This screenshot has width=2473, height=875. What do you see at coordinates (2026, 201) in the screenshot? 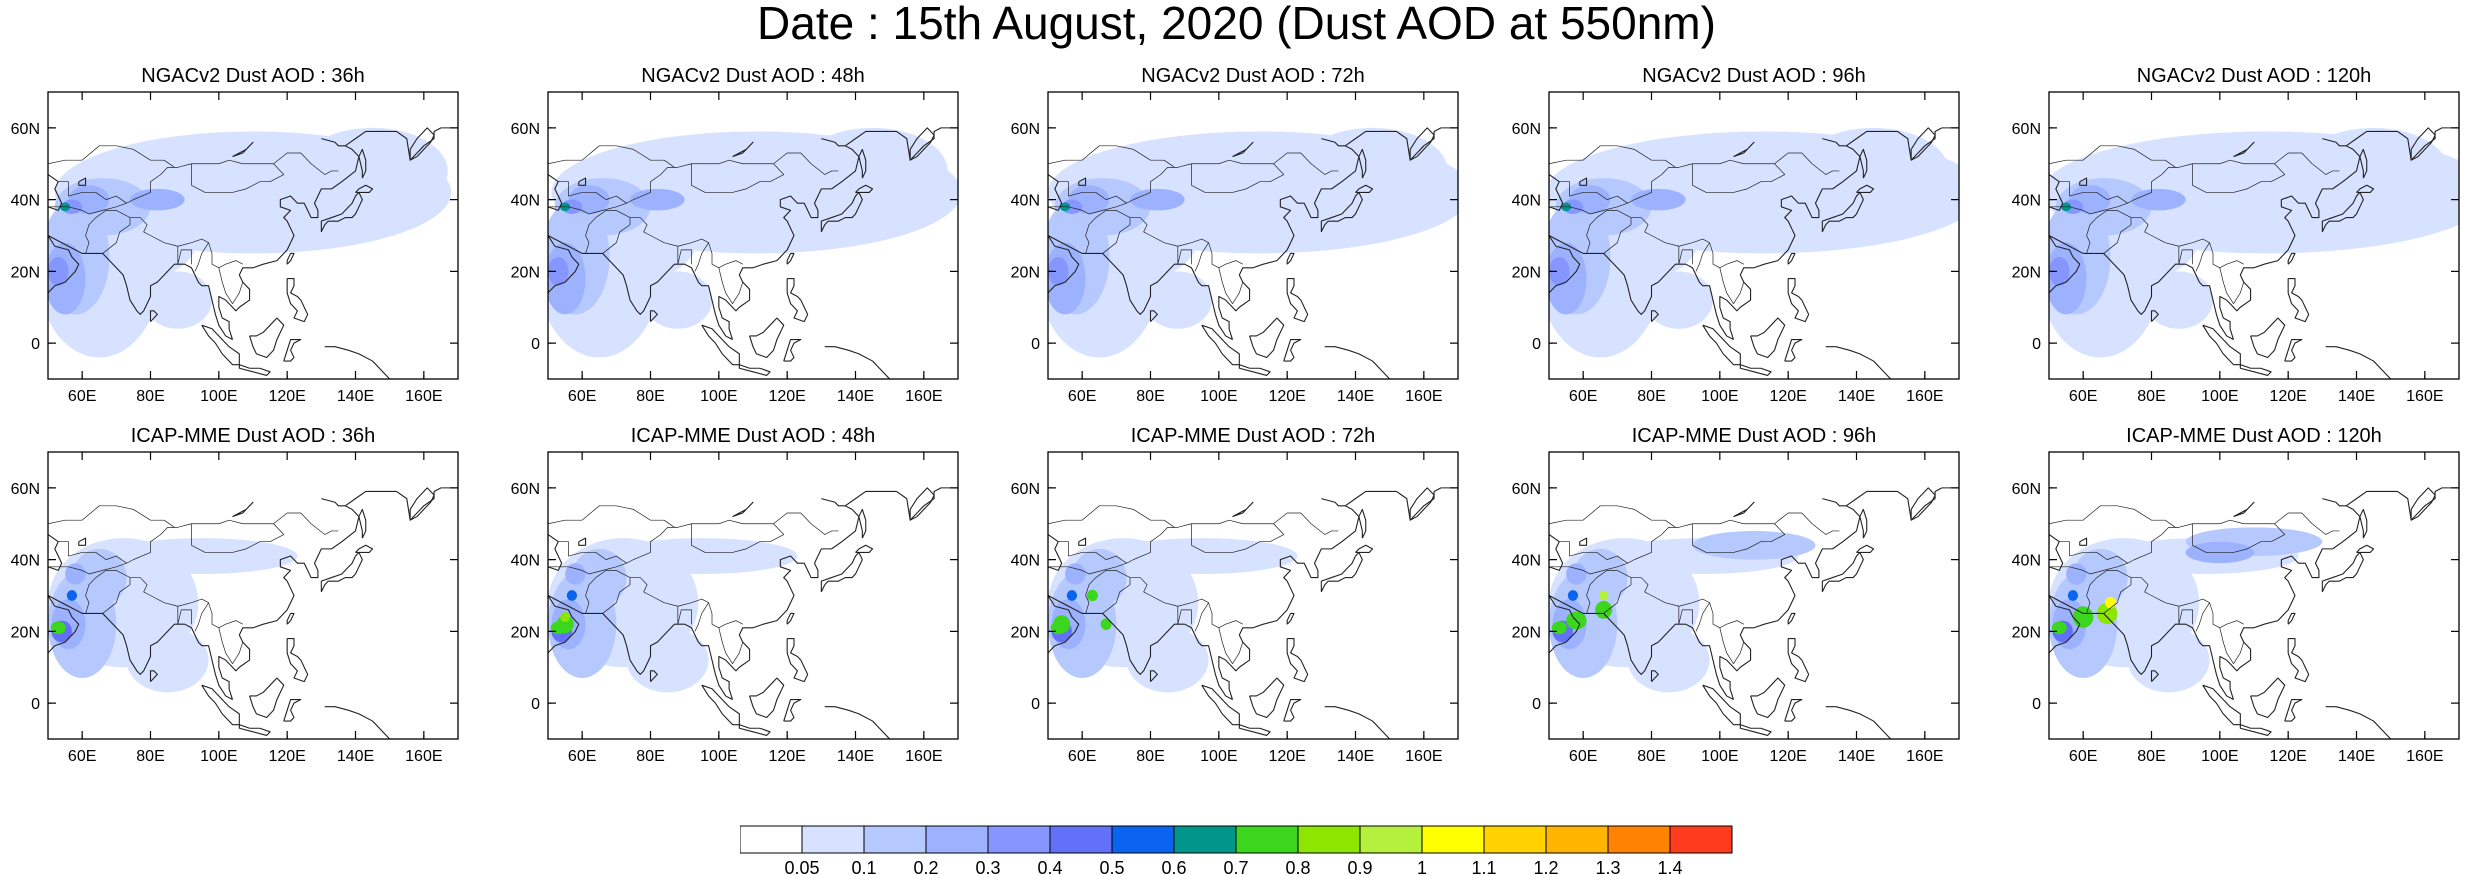
I see `y-tick-label: 40N` at bounding box center [2026, 201].